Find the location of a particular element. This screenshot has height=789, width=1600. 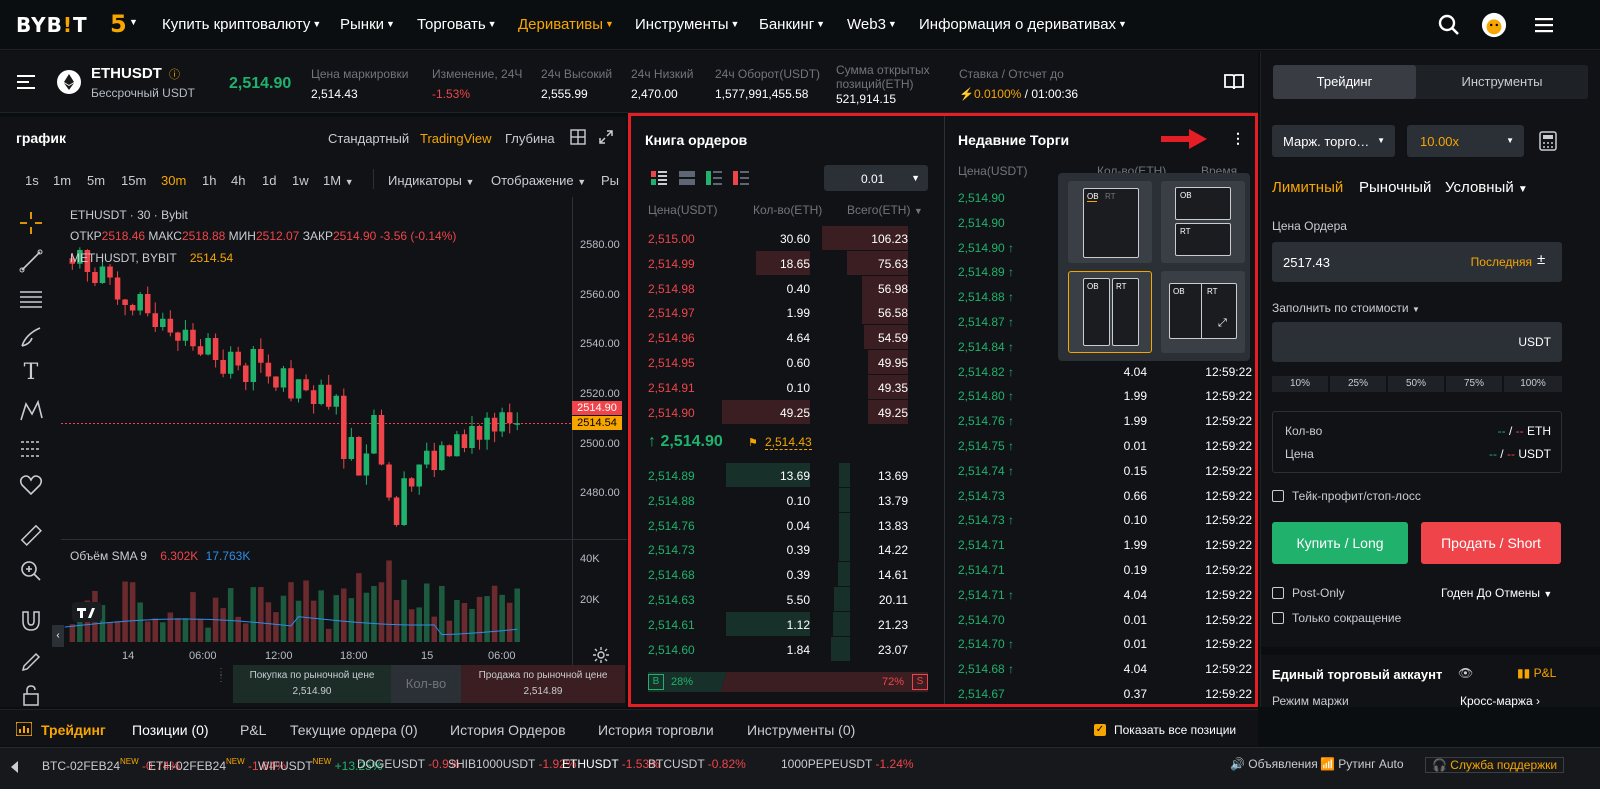

book-icon is located at coordinates (1234, 82).